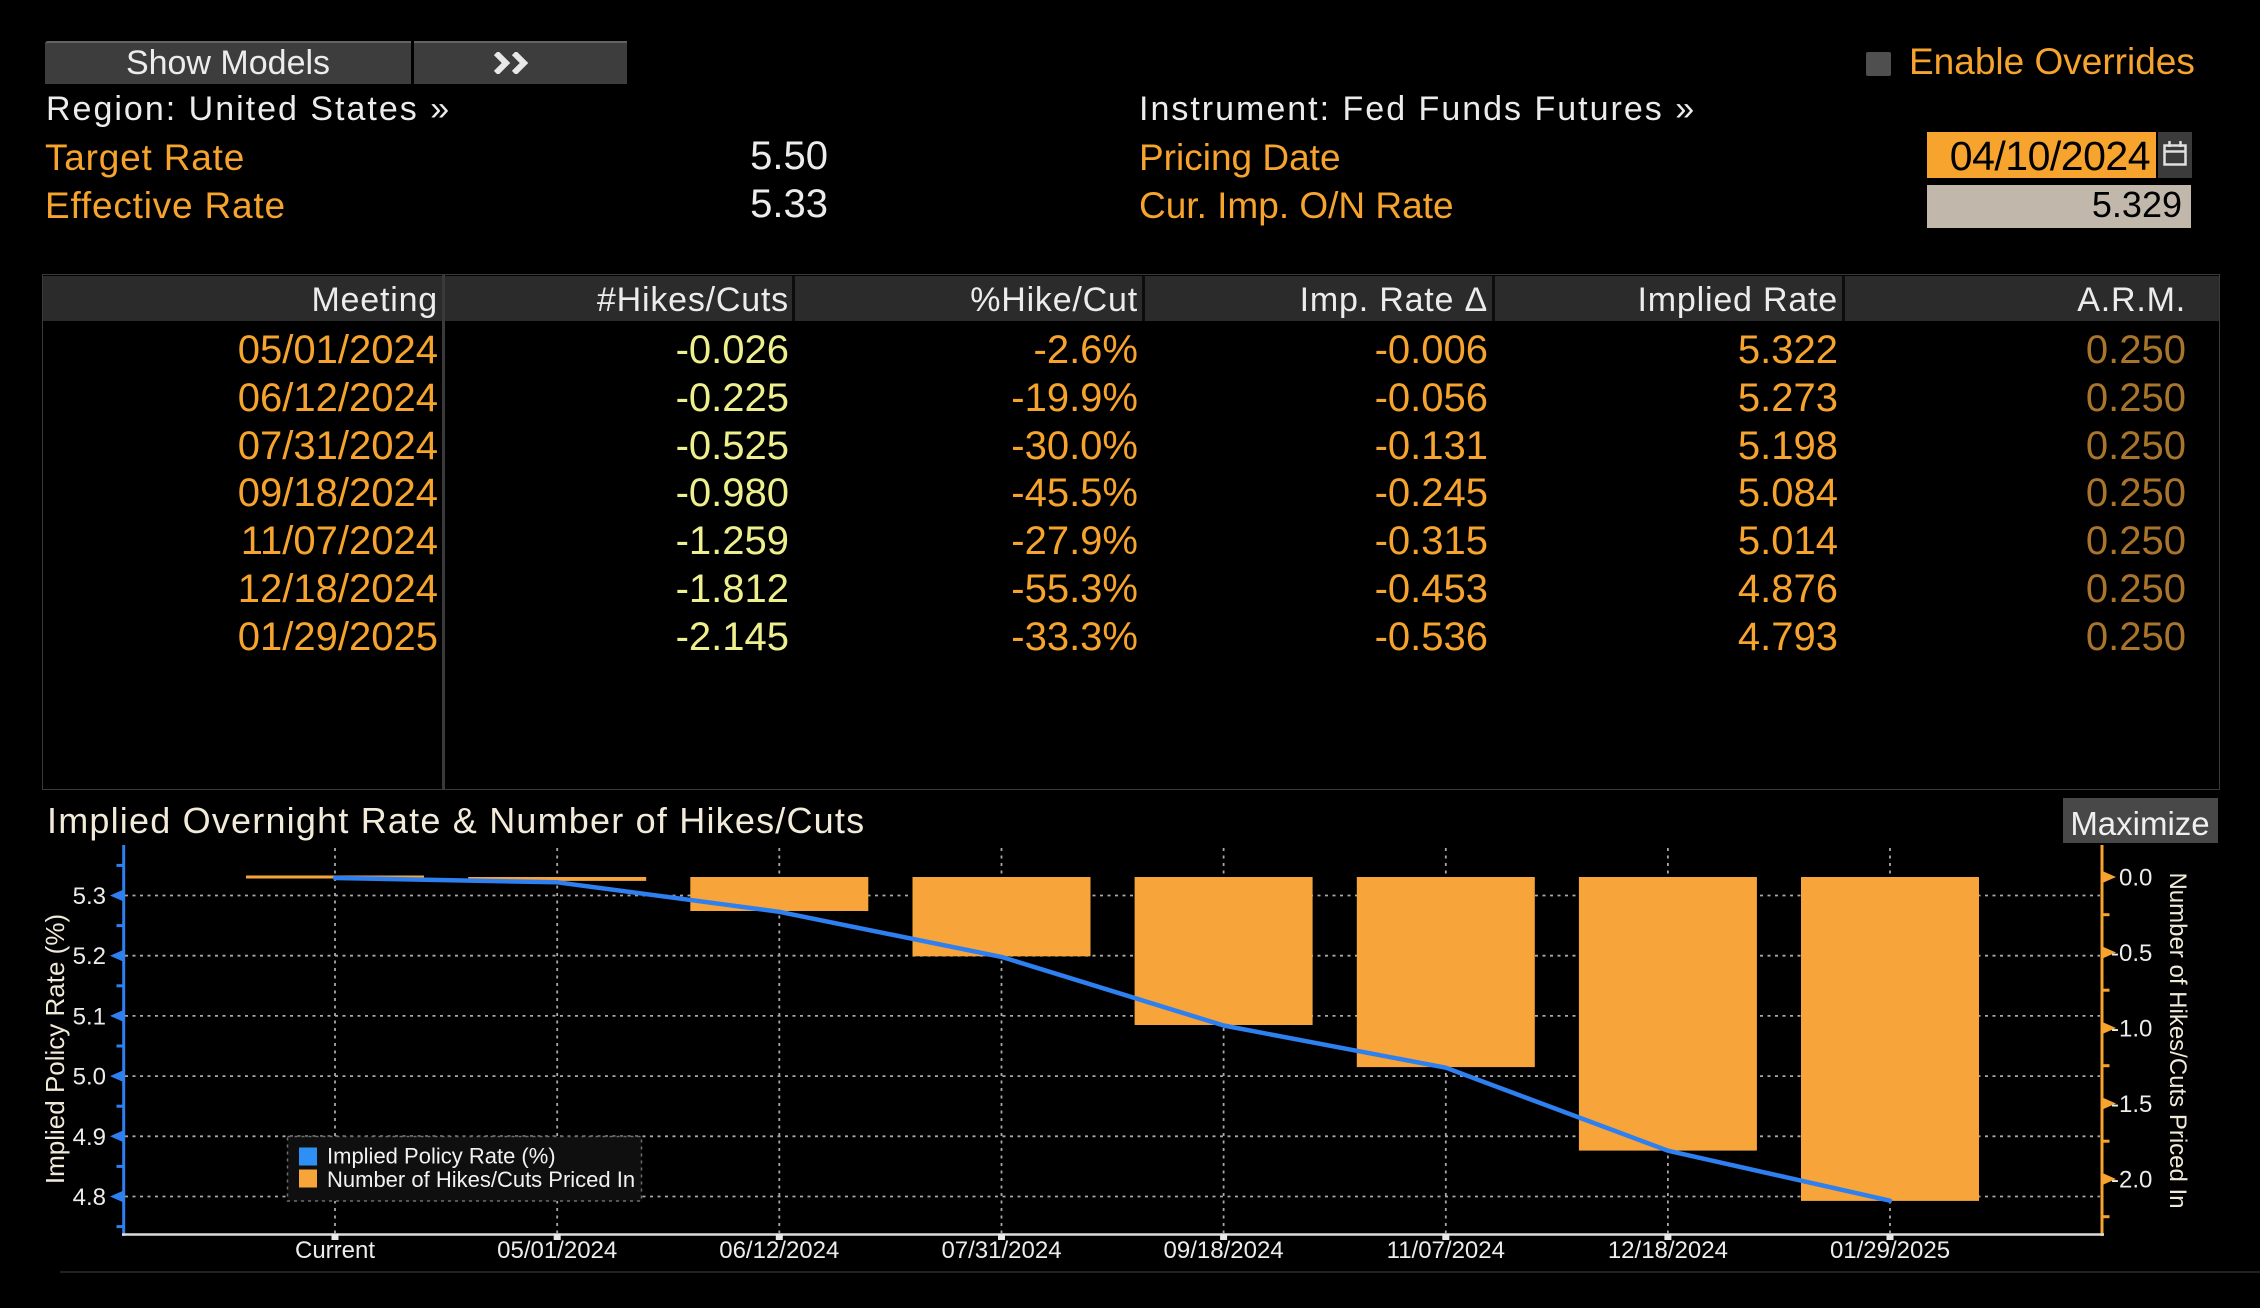 The image size is (2260, 1308). Describe the element at coordinates (89, 956) in the screenshot. I see `svg-text: 5.2` at that location.